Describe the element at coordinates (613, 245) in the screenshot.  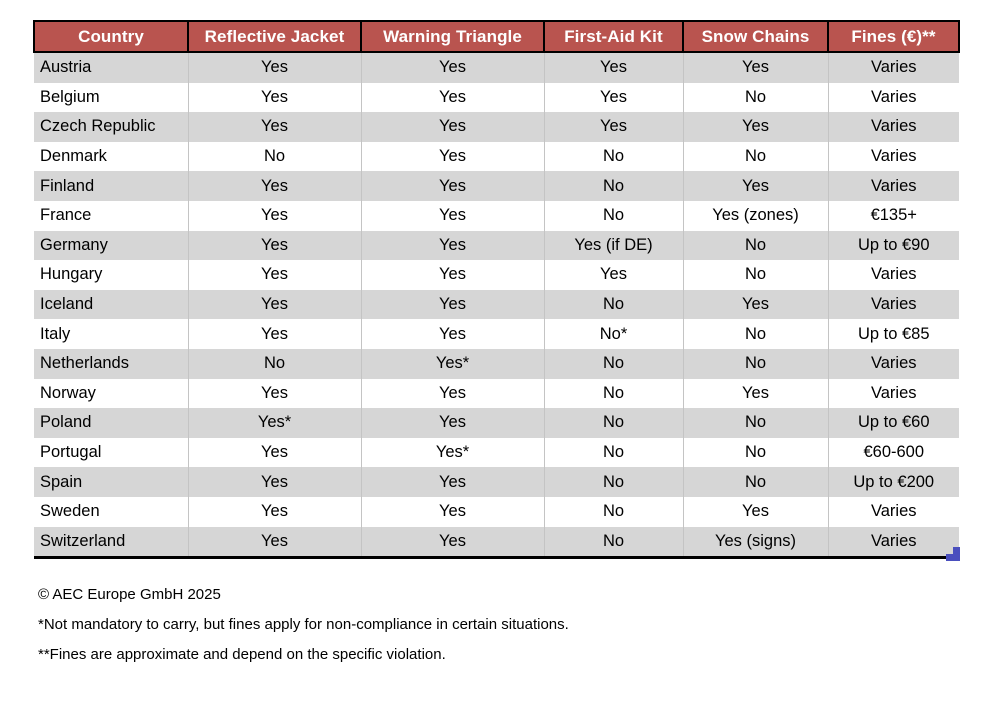
I see `value-cell: Yes (if DE)` at that location.